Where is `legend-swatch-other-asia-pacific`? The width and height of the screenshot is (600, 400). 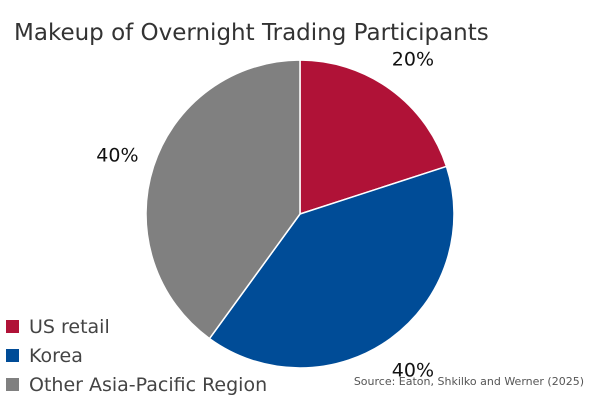 legend-swatch-other-asia-pacific is located at coordinates (12, 384).